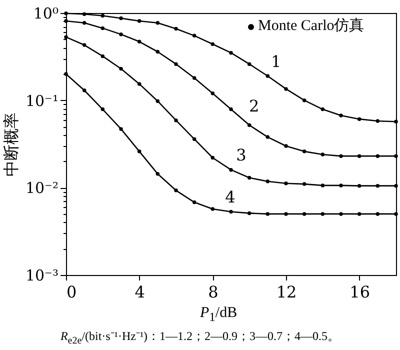 The width and height of the screenshot is (400, 350). I want to click on x-tick-label: 16, so click(360, 292).